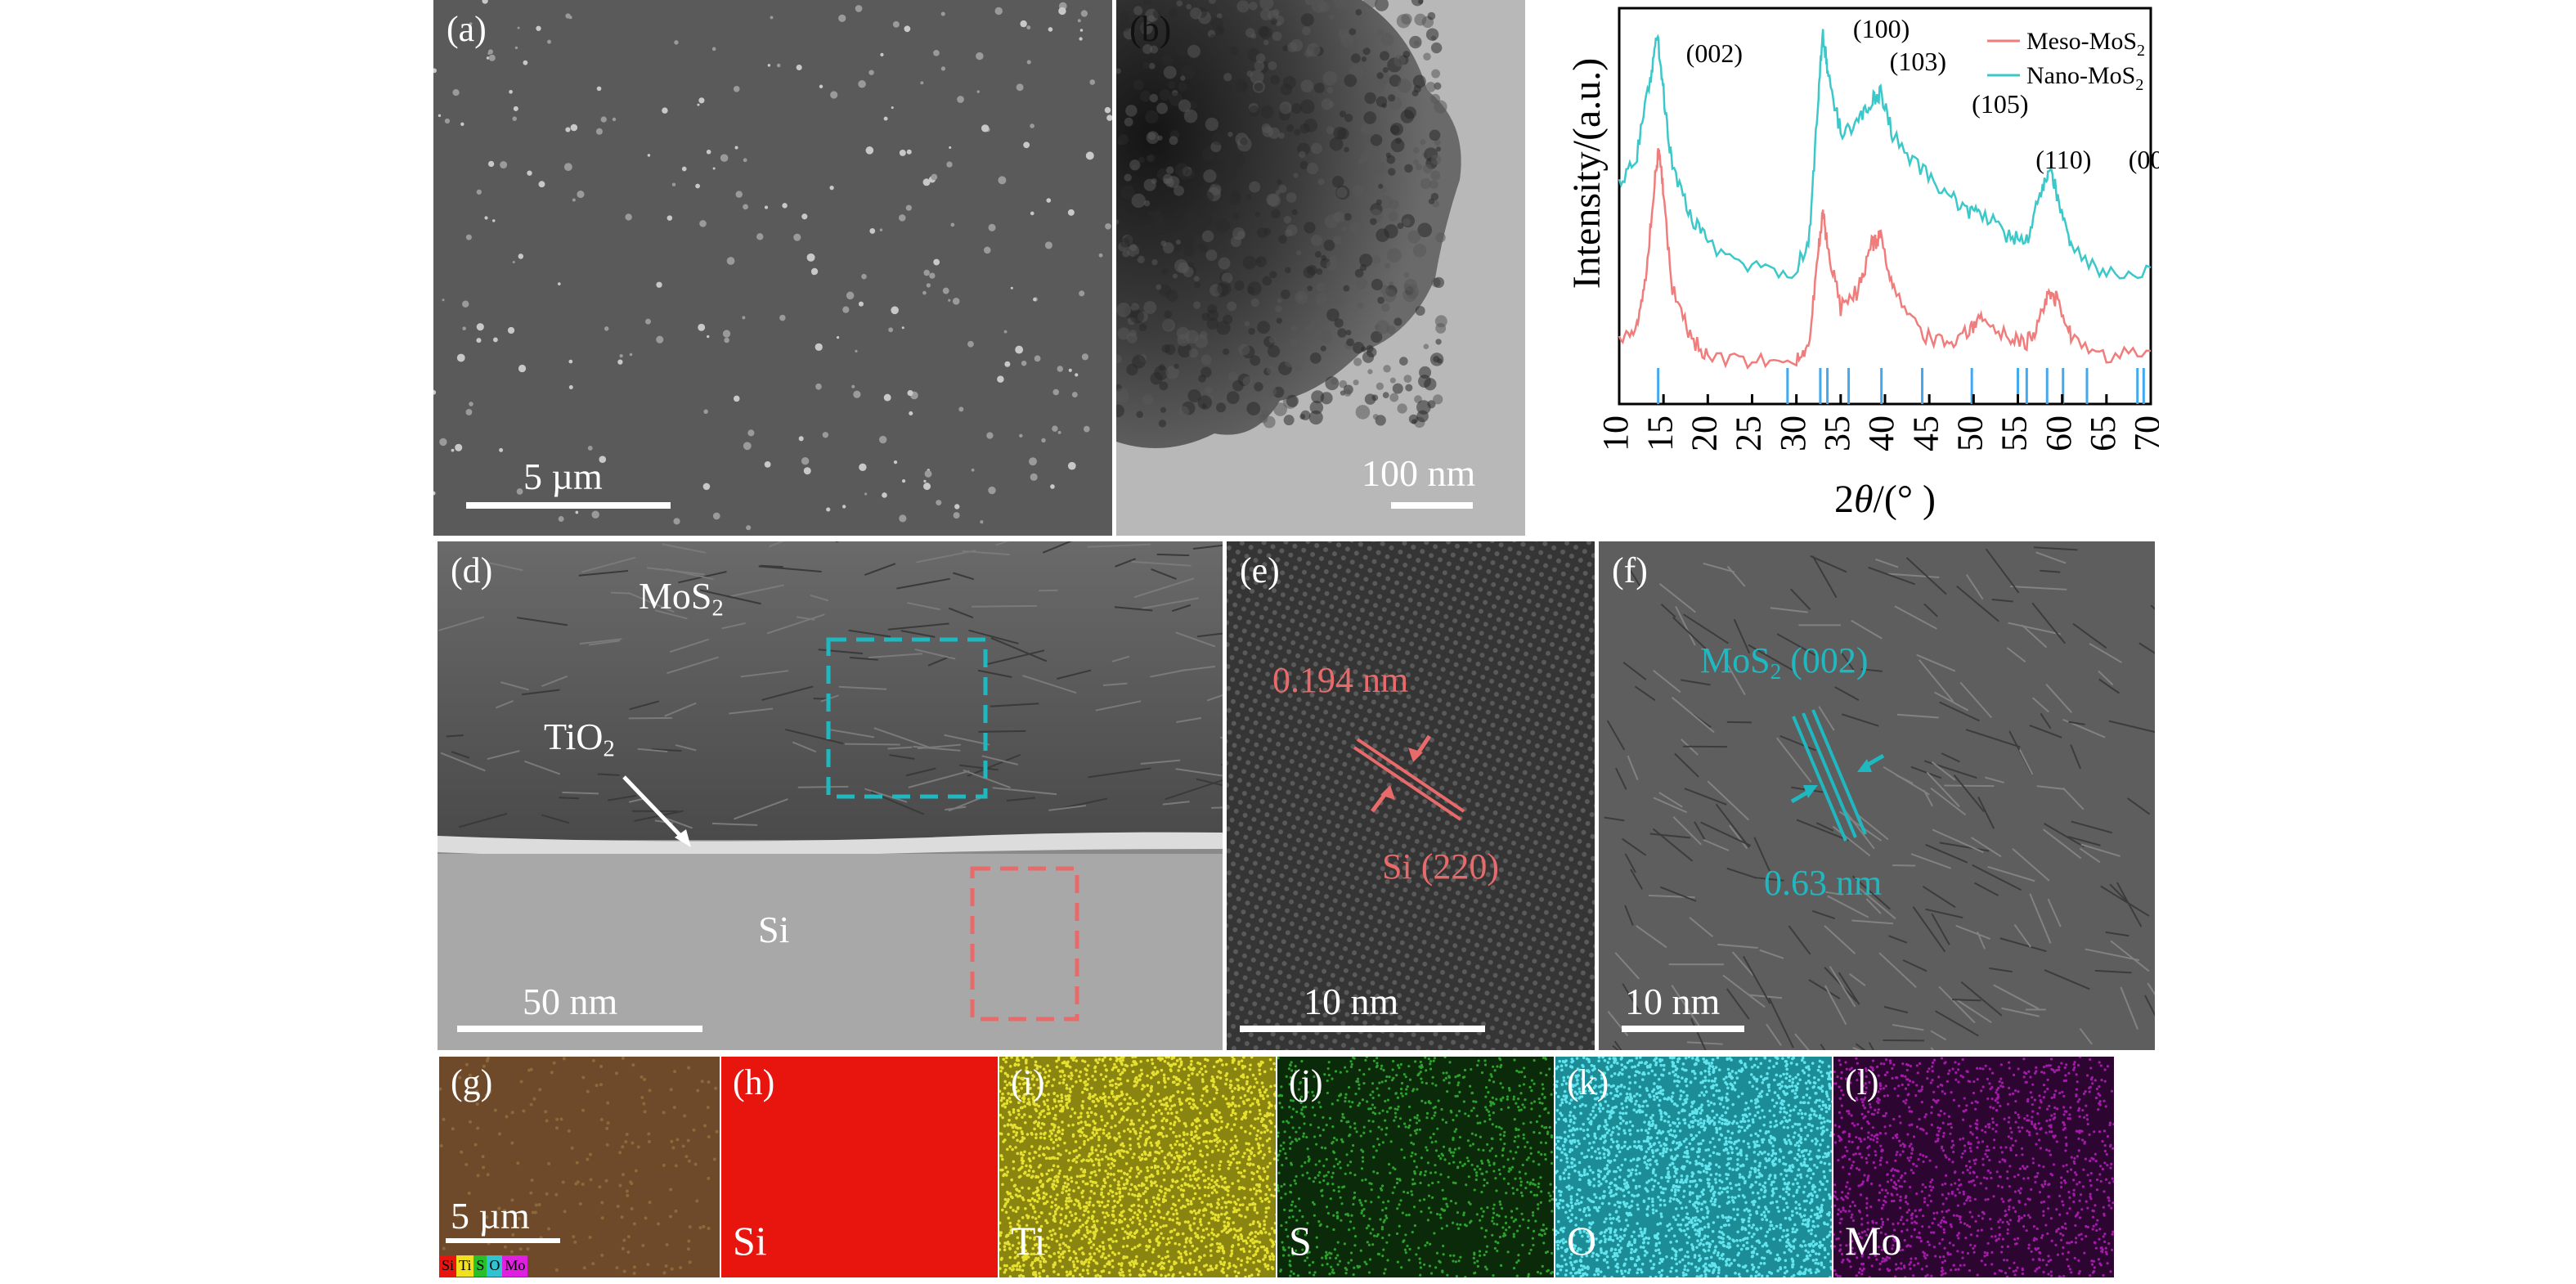  What do you see at coordinates (472, 1082) in the screenshot?
I see `panel-g-label: (g)` at bounding box center [472, 1082].